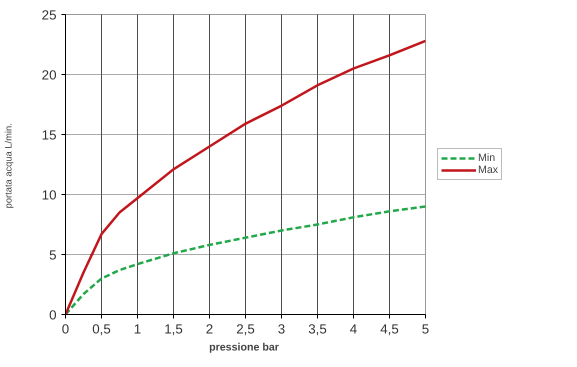  Describe the element at coordinates (389, 329) in the screenshot. I see `x-tick-label: 4,5` at that location.